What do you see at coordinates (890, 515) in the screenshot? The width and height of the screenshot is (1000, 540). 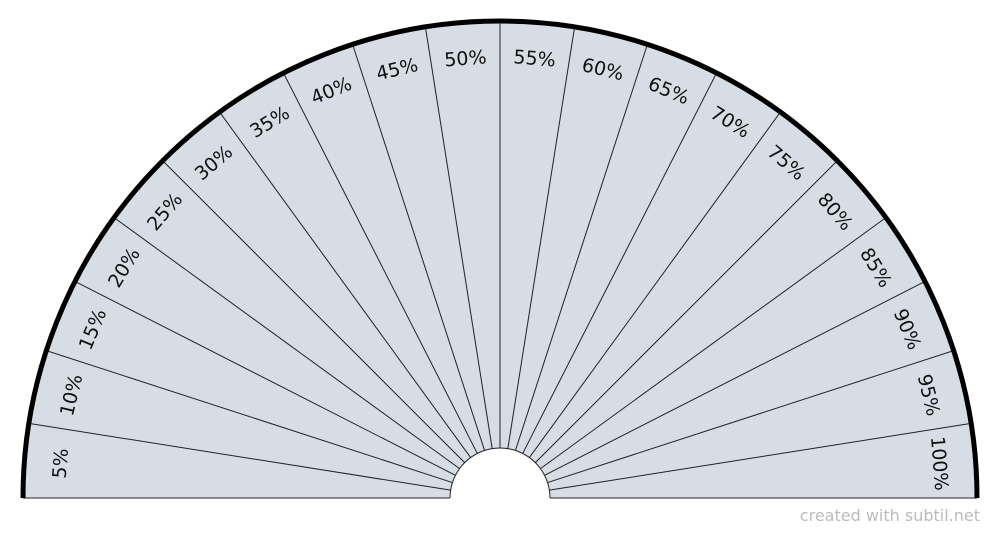 I see `footer-credit: created with subtil.net` at bounding box center [890, 515].